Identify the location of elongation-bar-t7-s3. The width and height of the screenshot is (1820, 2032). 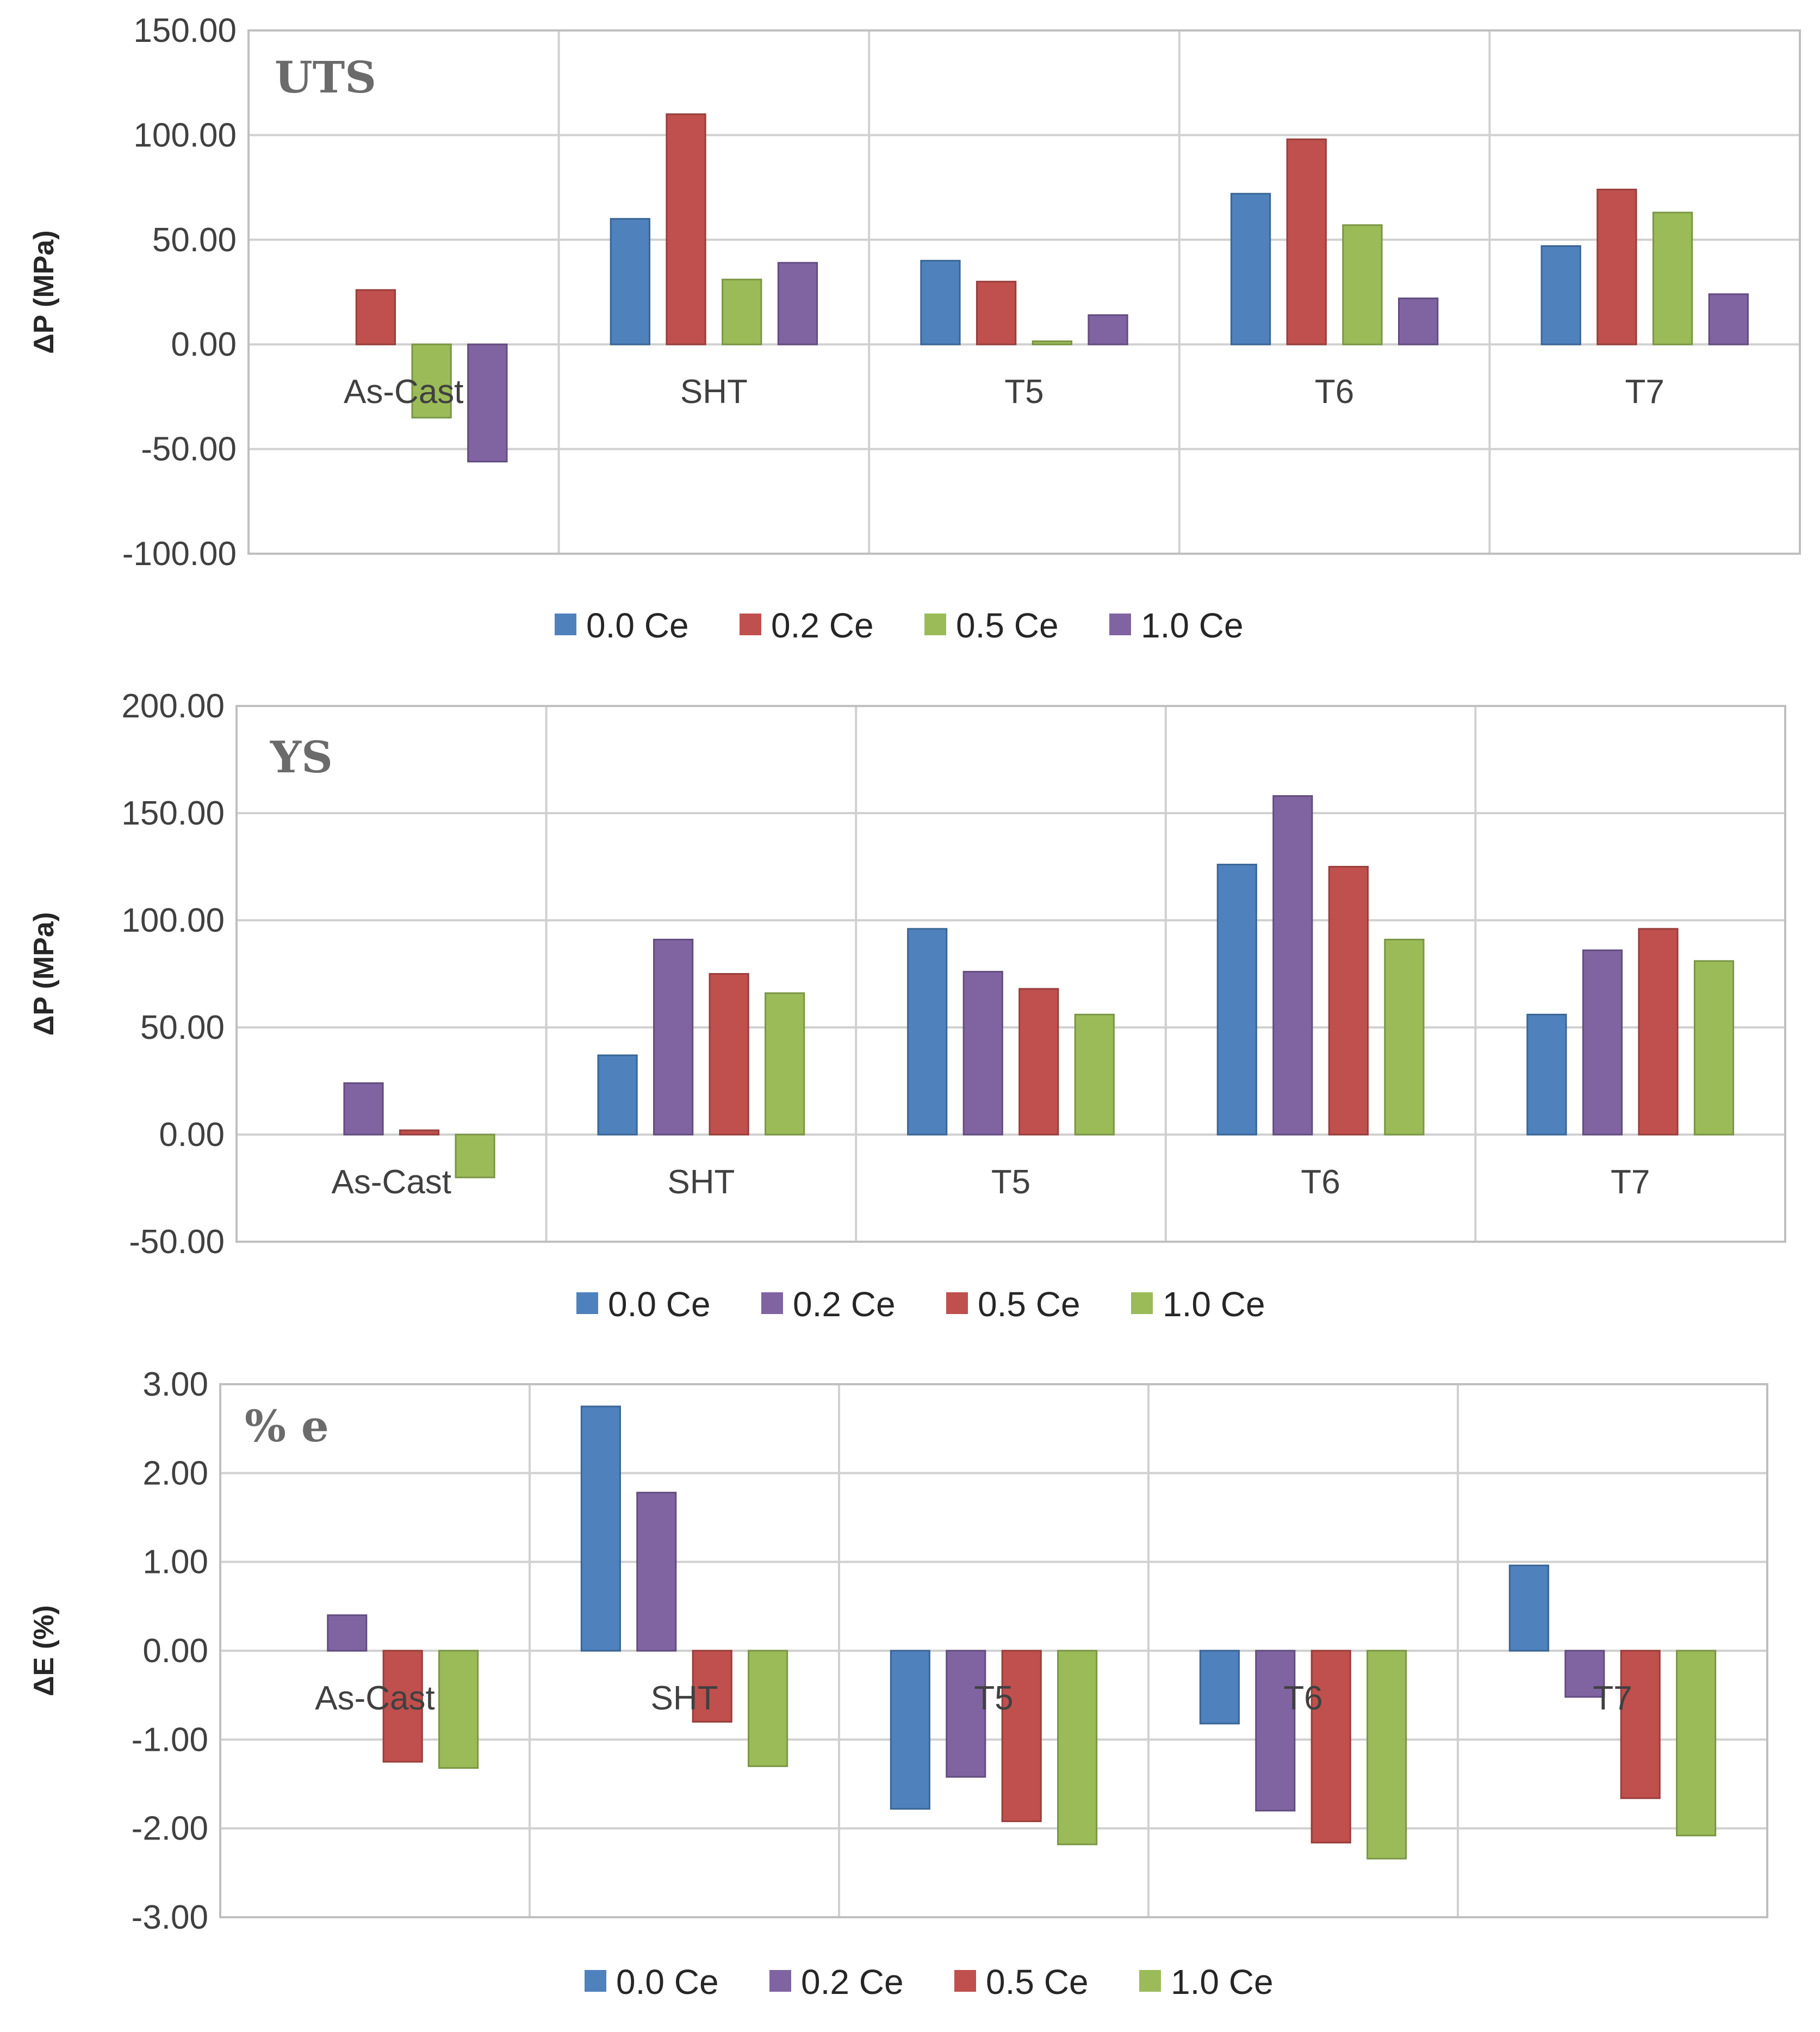
(1696, 1744).